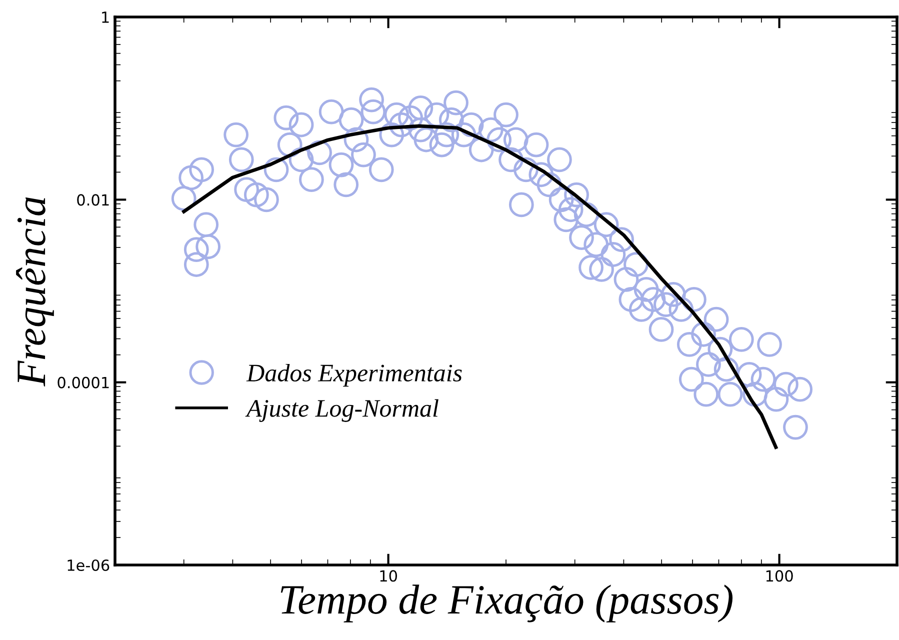  Describe the element at coordinates (779, 576) in the screenshot. I see `x-tick-label: 100` at that location.